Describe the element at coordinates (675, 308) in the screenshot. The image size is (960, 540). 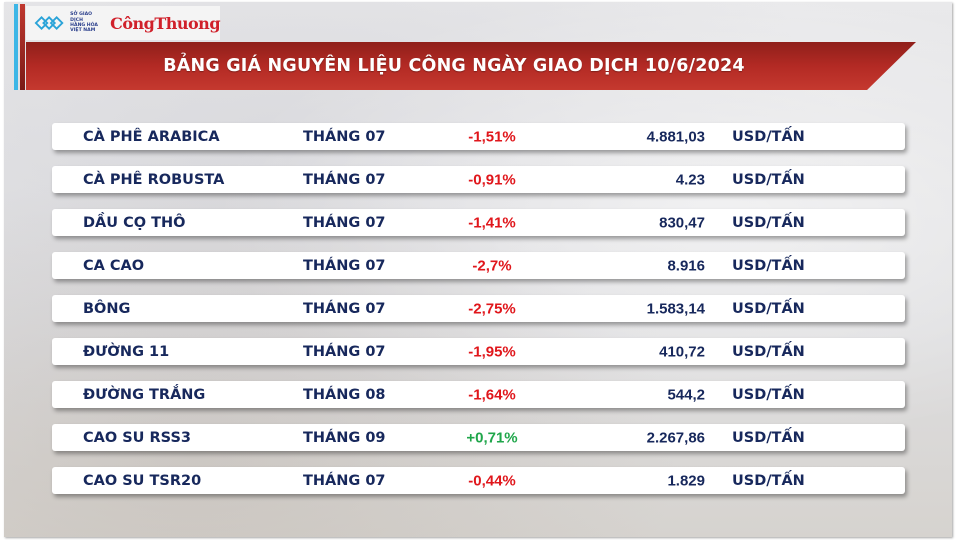
I see `price-value: 1.583,14` at that location.